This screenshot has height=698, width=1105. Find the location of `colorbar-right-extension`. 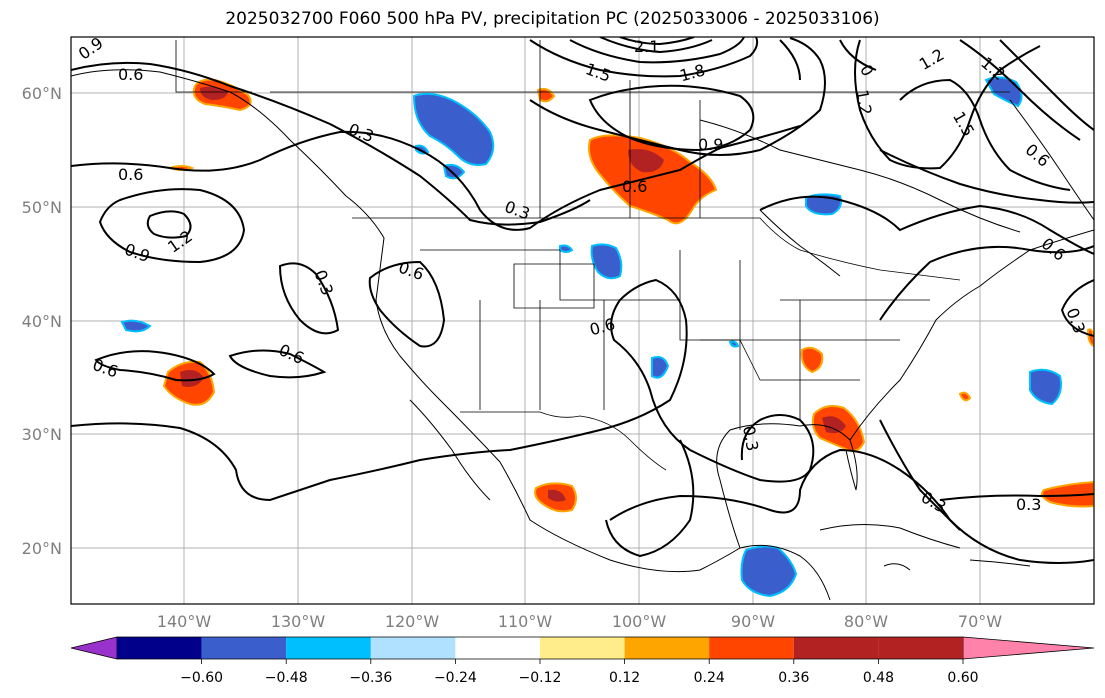

colorbar-right-extension is located at coordinates (1028, 648).